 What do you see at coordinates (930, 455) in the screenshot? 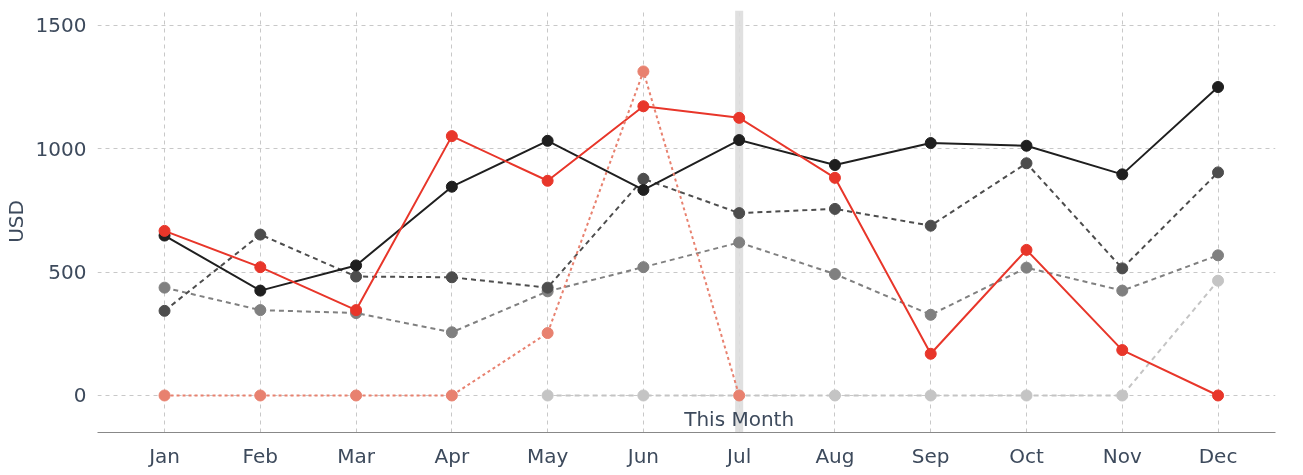
I see `x-tick-label: Sep` at bounding box center [930, 455].